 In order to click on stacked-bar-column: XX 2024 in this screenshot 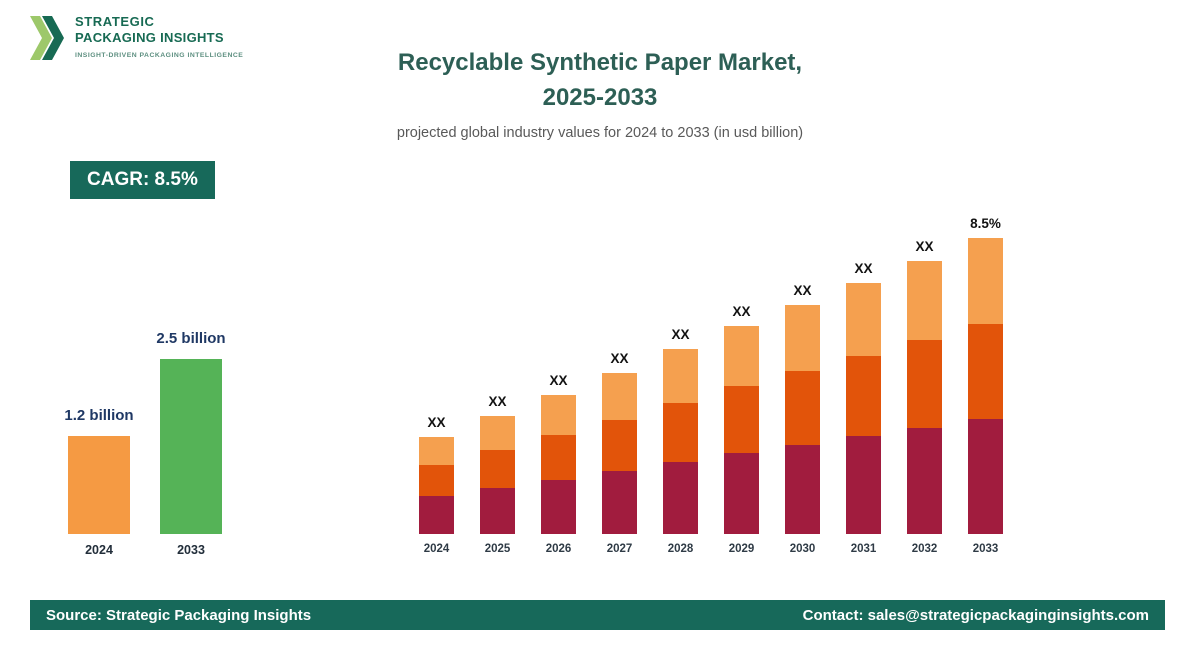, I will do `click(436, 486)`.